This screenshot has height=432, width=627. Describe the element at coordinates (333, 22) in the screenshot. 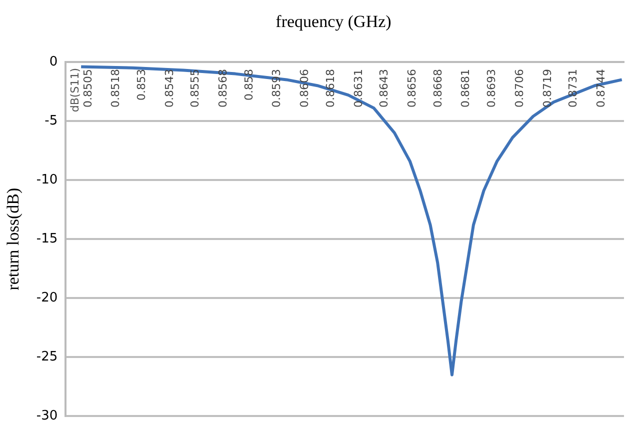

I see `x-axis-title: frequency (GHz)` at that location.